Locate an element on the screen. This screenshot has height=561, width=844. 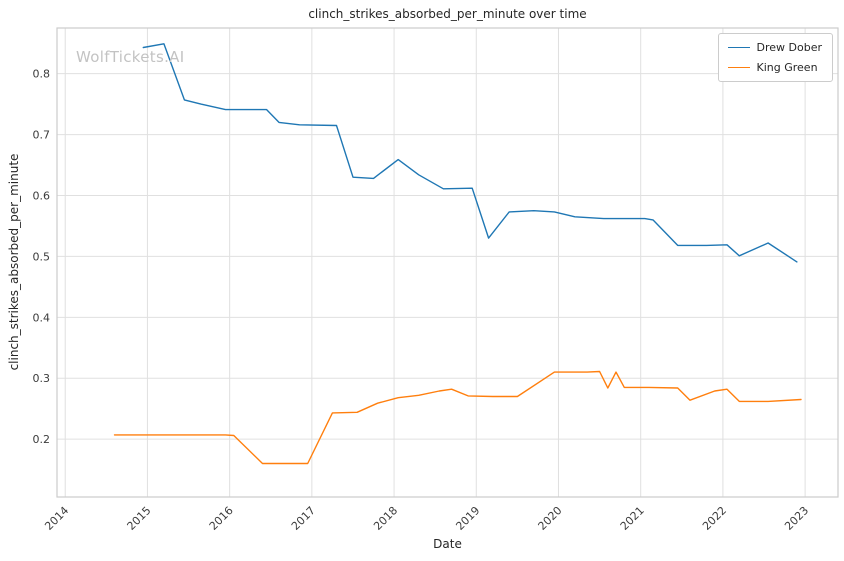
y-tick-label: 0.3 is located at coordinates (42, 378).